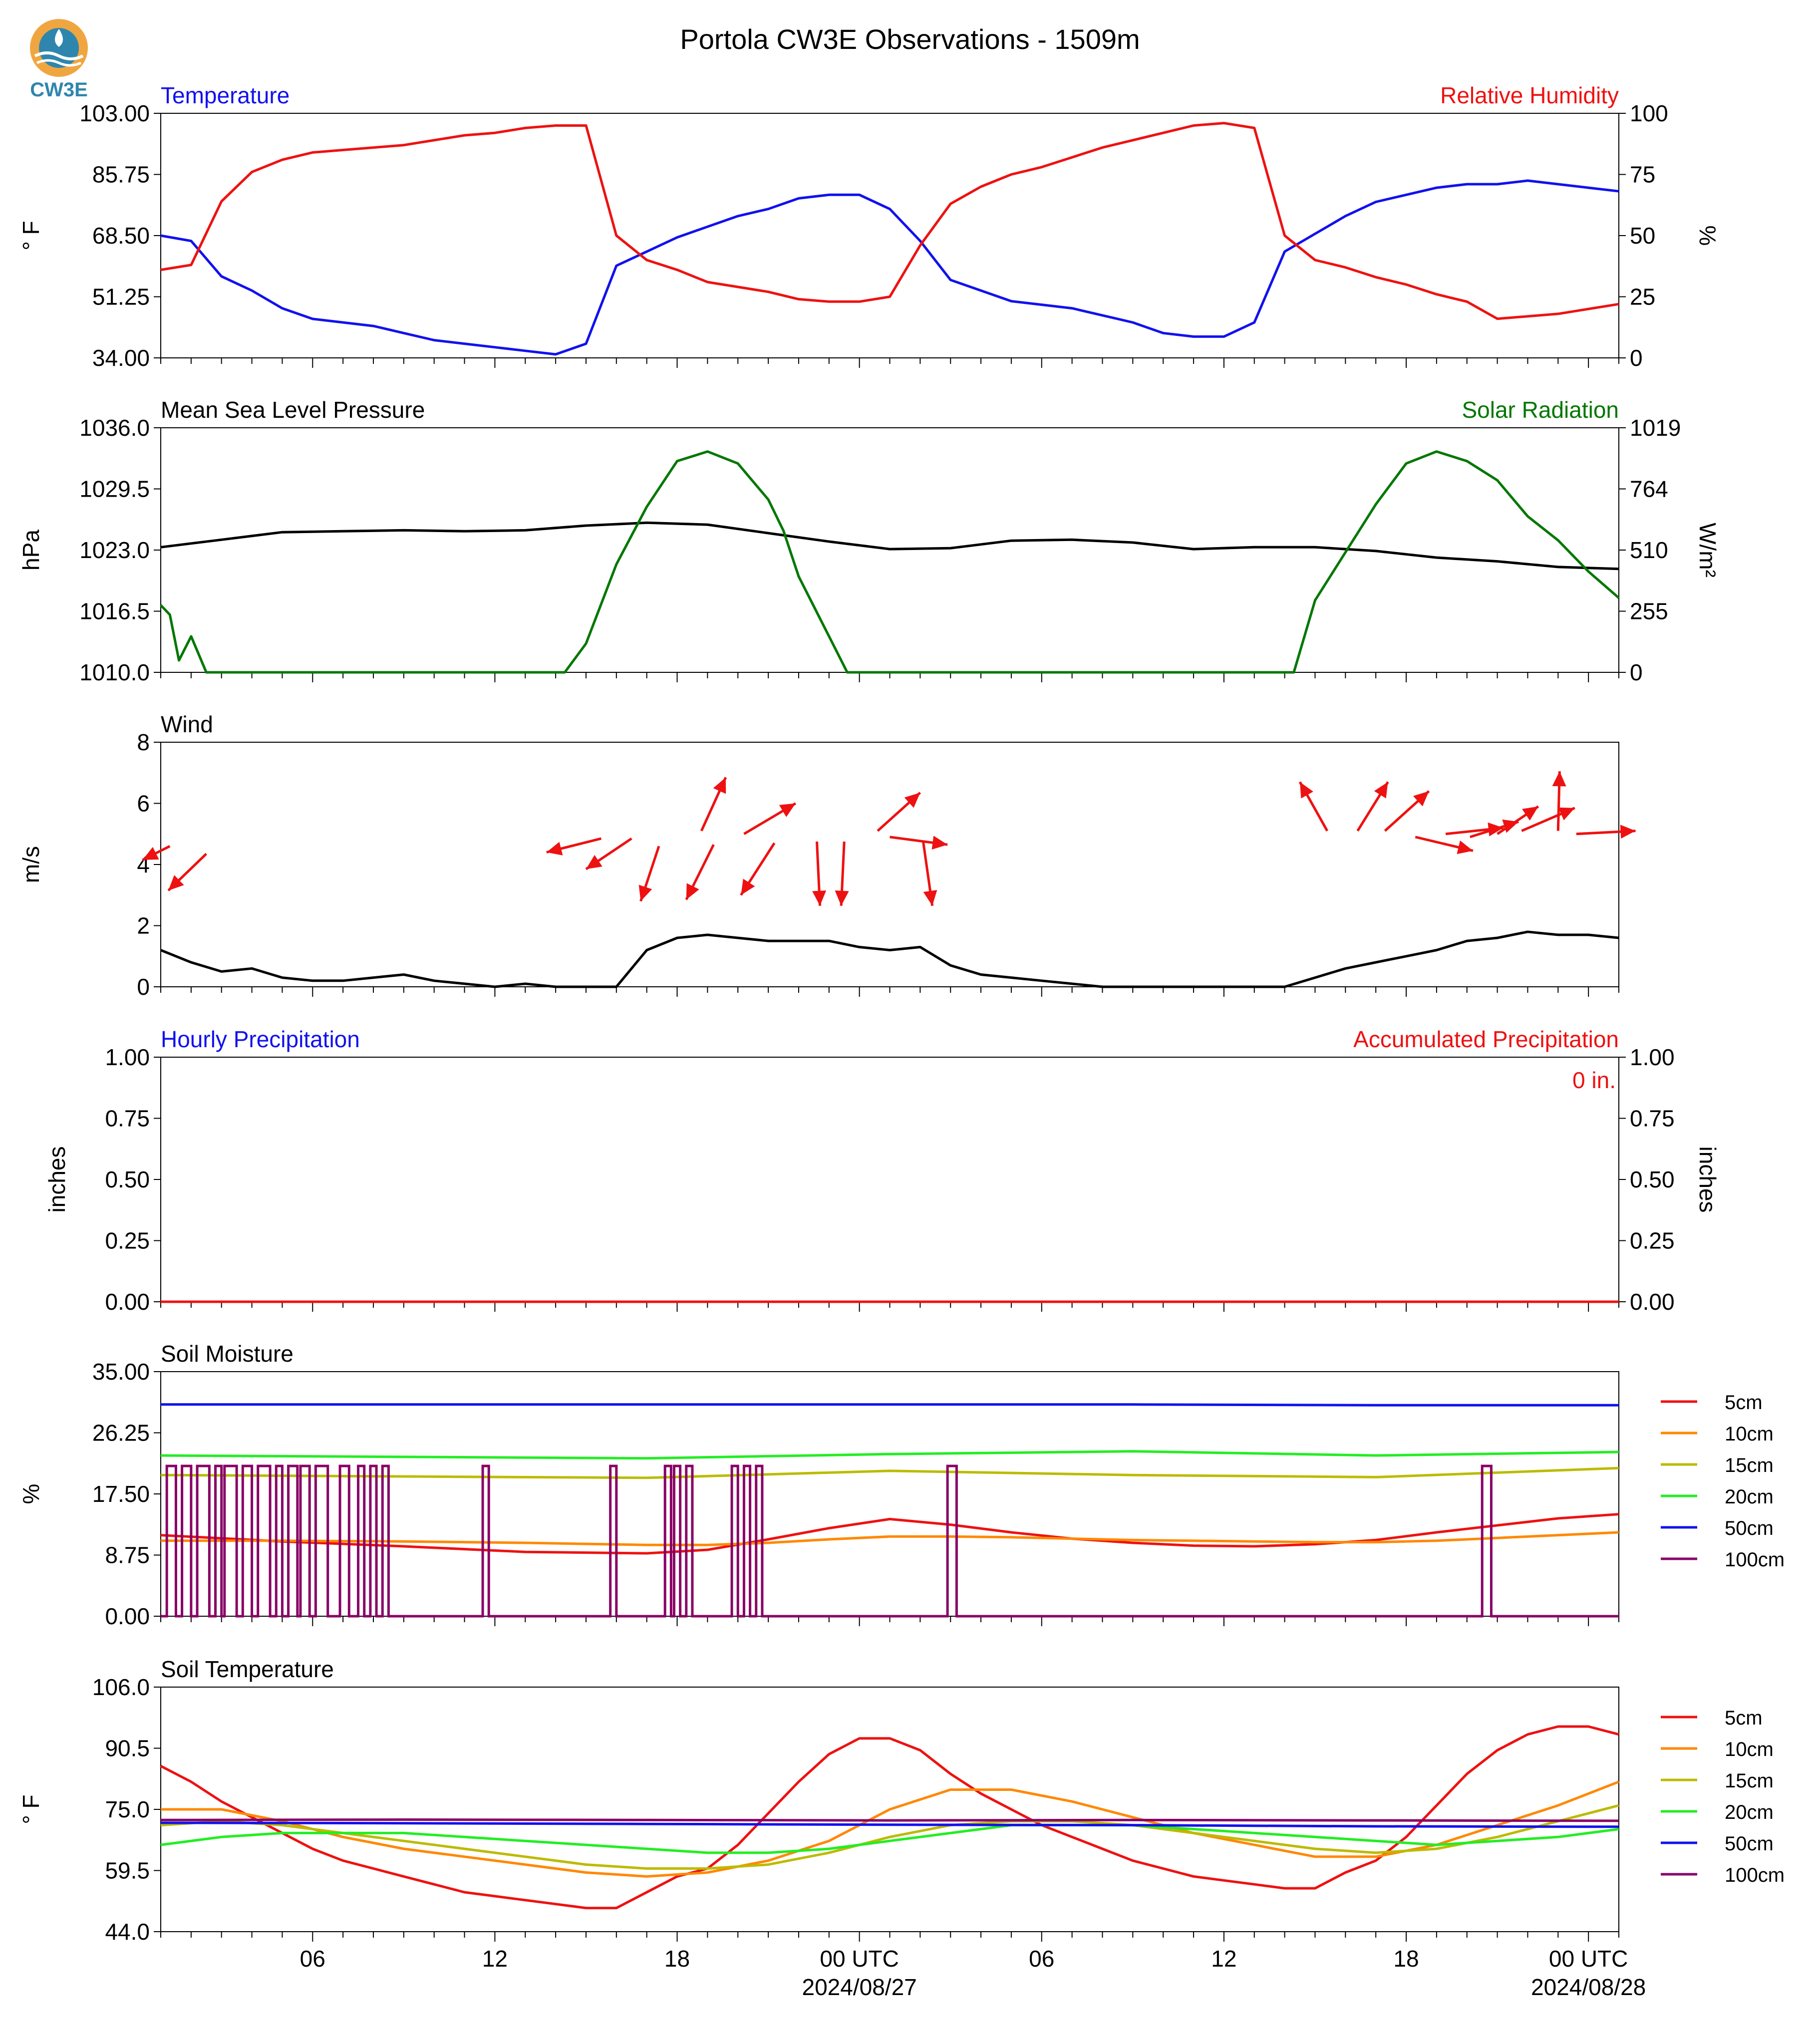  What do you see at coordinates (59, 38) in the screenshot?
I see `logo-droplet-icon` at bounding box center [59, 38].